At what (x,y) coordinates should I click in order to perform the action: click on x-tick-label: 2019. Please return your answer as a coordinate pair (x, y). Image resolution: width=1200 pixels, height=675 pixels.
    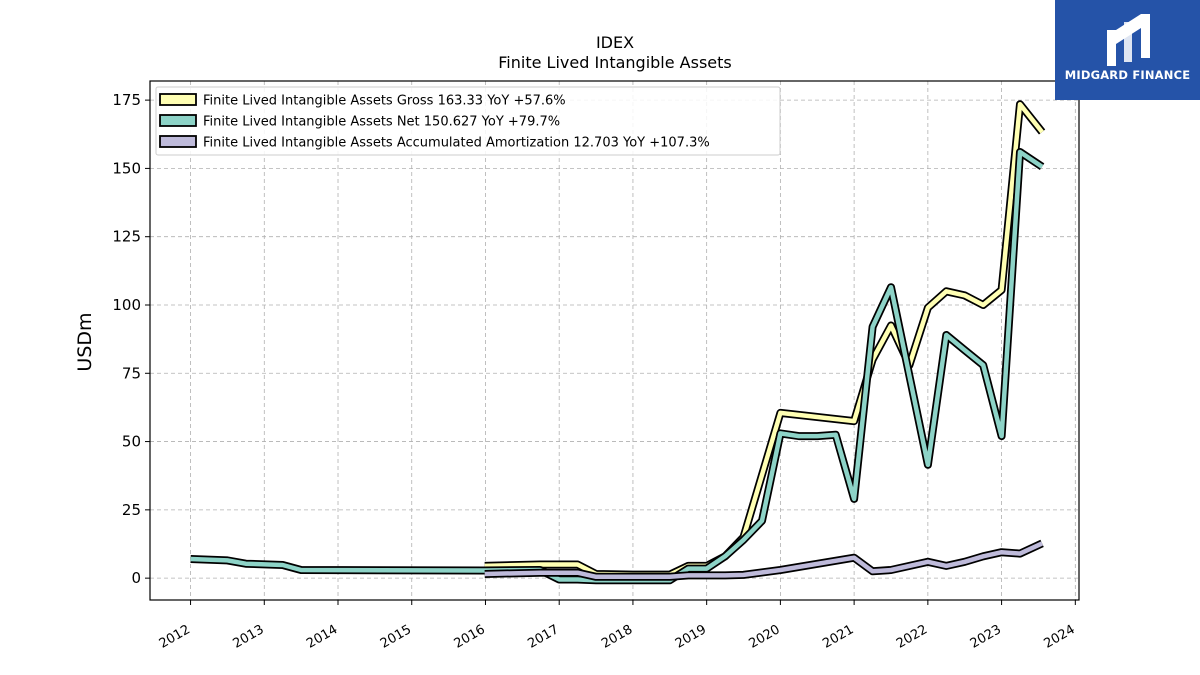
    Looking at the image, I should click on (691, 637).